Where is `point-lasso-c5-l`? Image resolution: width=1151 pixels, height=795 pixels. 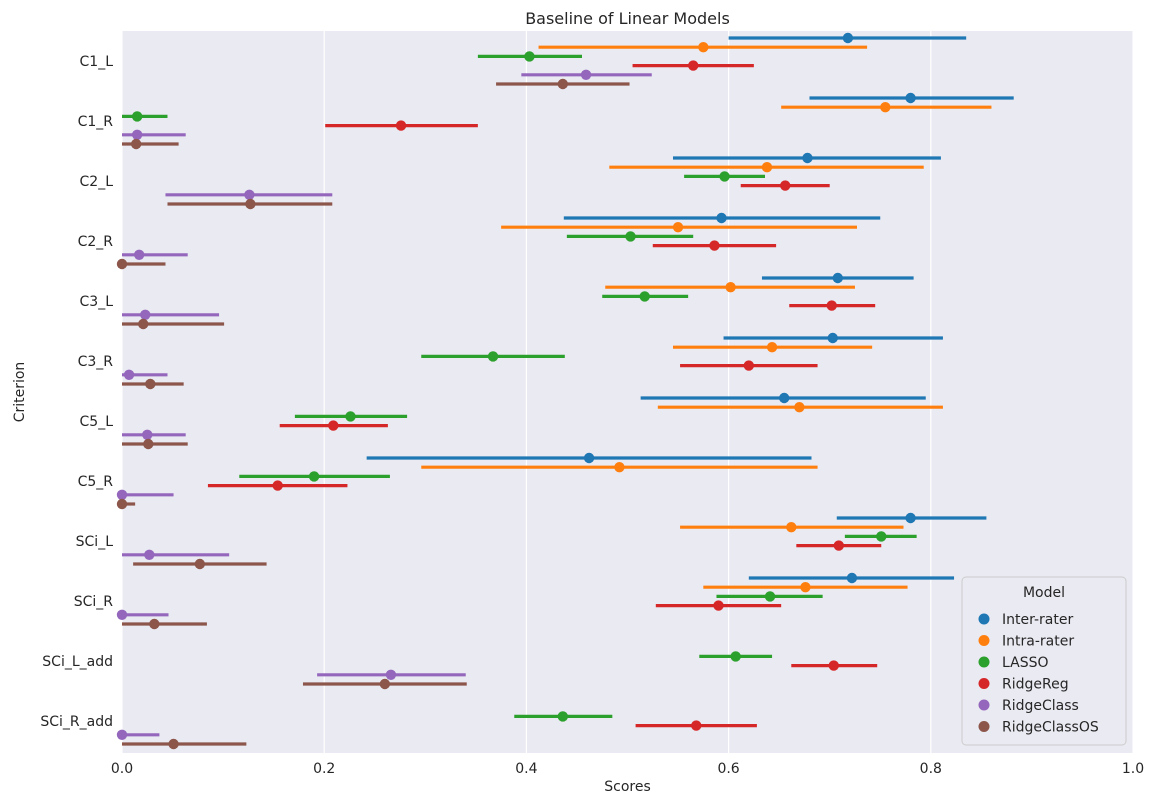 point-lasso-c5-l is located at coordinates (350, 416).